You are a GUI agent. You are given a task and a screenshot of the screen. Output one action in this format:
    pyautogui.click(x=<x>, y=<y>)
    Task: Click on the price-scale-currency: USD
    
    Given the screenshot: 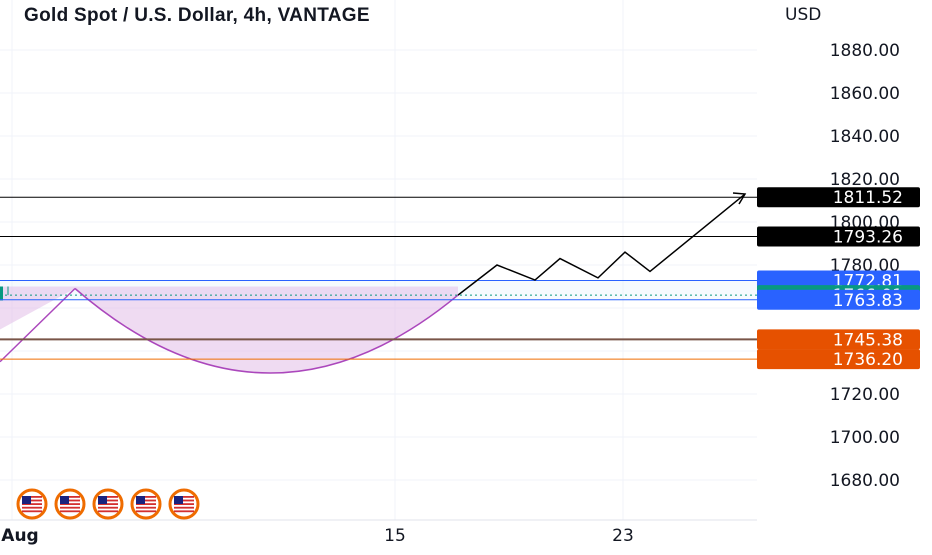 What is the action you would take?
    pyautogui.click(x=803, y=15)
    